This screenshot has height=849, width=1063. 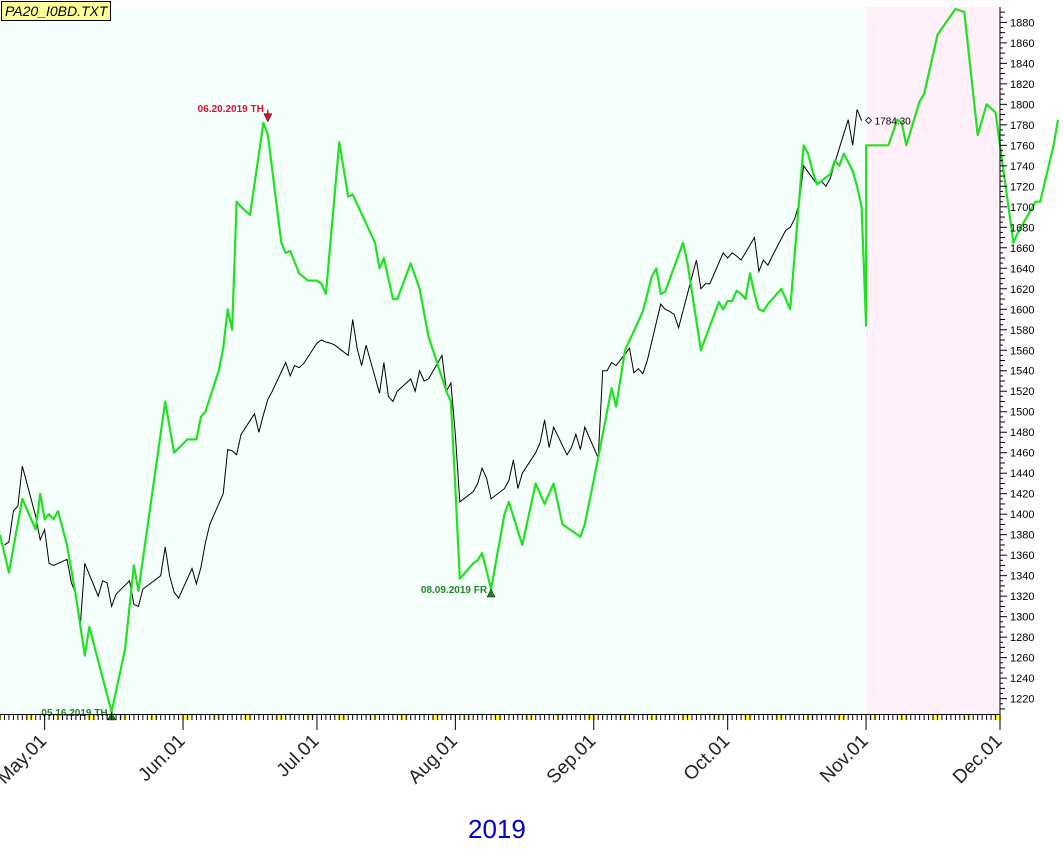 I want to click on y-tick-label: 1680, so click(x=1022, y=228).